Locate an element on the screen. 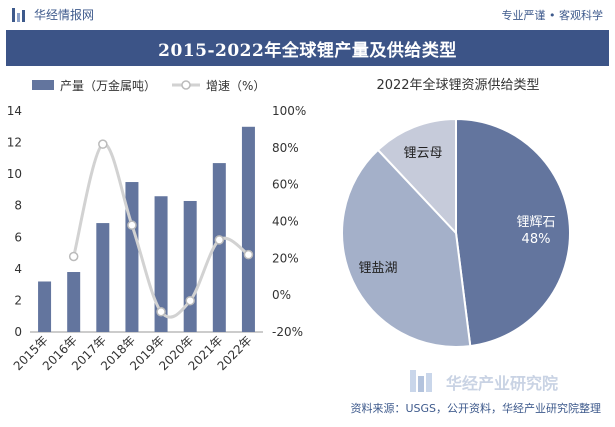 This screenshot has width=615, height=427. legend-label-line: 增速（%） is located at coordinates (235, 86).